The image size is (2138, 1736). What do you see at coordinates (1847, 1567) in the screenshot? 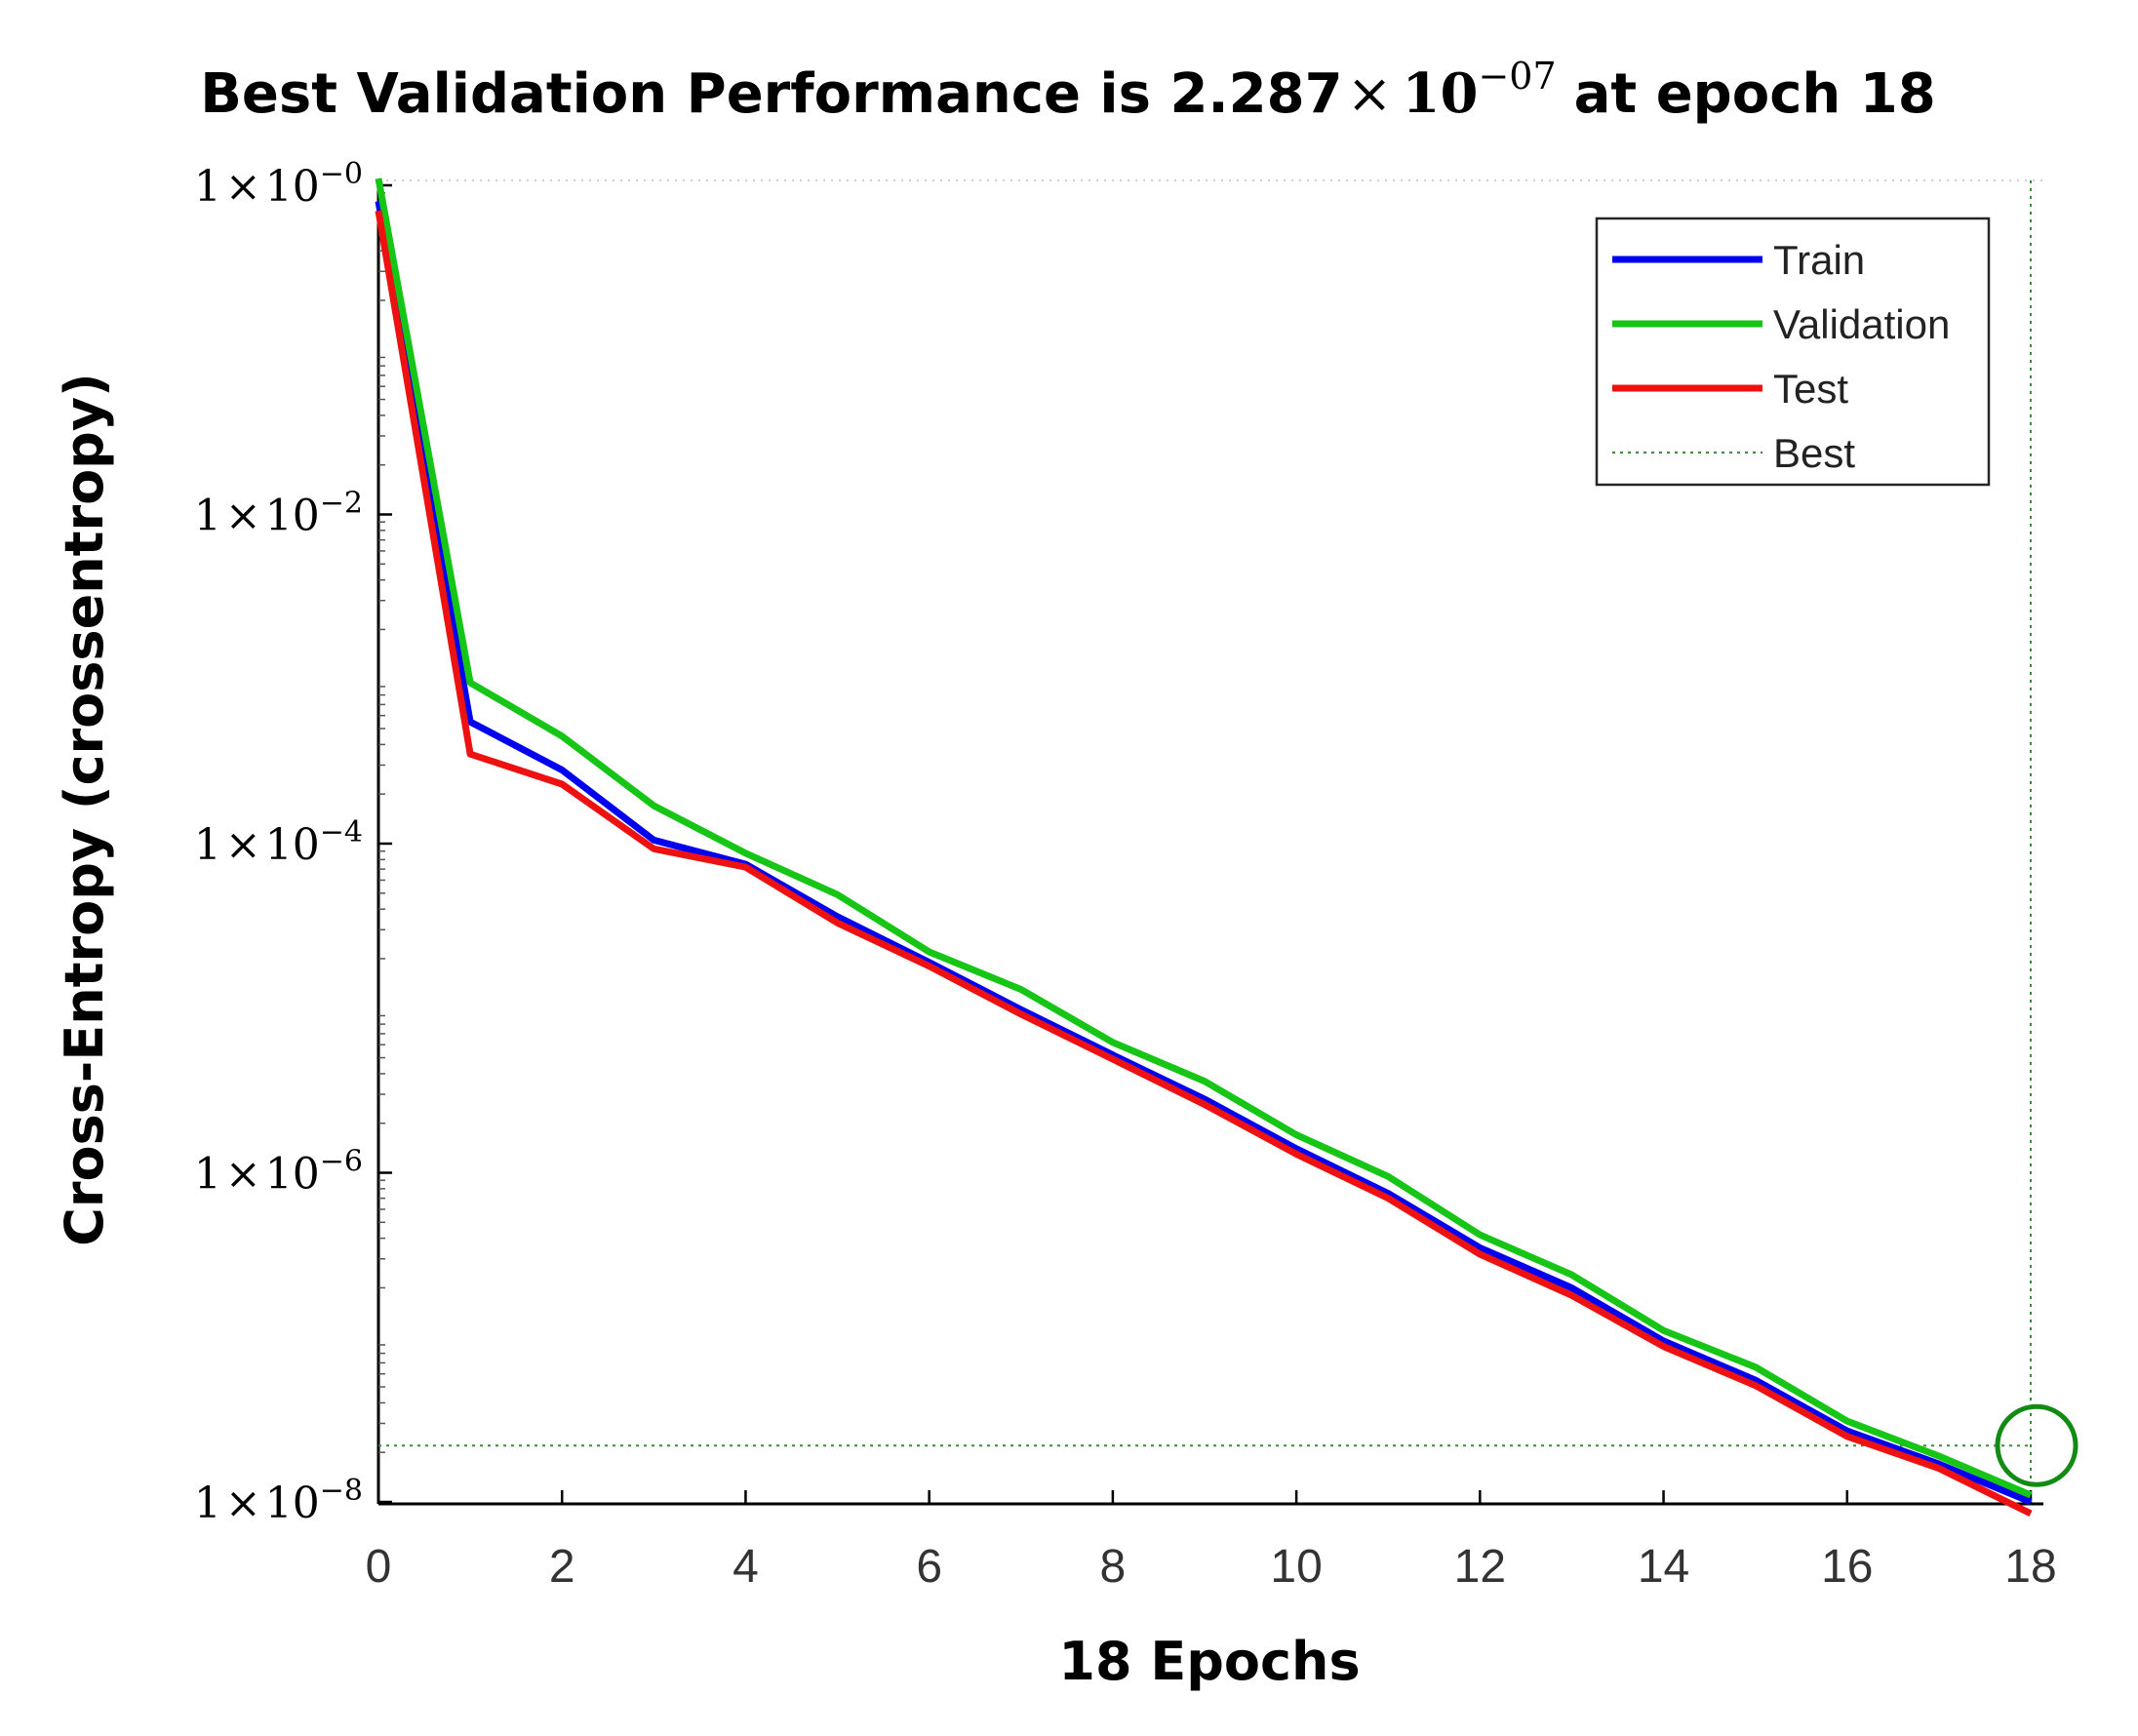
I see `x-tick-label: 16` at bounding box center [1847, 1567].